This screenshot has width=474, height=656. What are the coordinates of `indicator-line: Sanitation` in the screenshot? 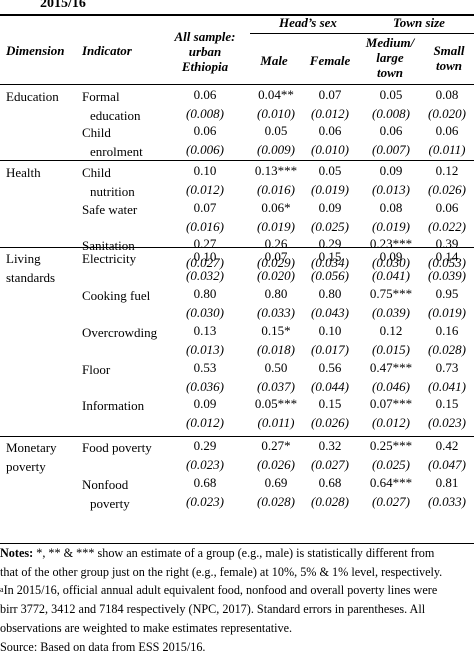 It's located at (108, 245).